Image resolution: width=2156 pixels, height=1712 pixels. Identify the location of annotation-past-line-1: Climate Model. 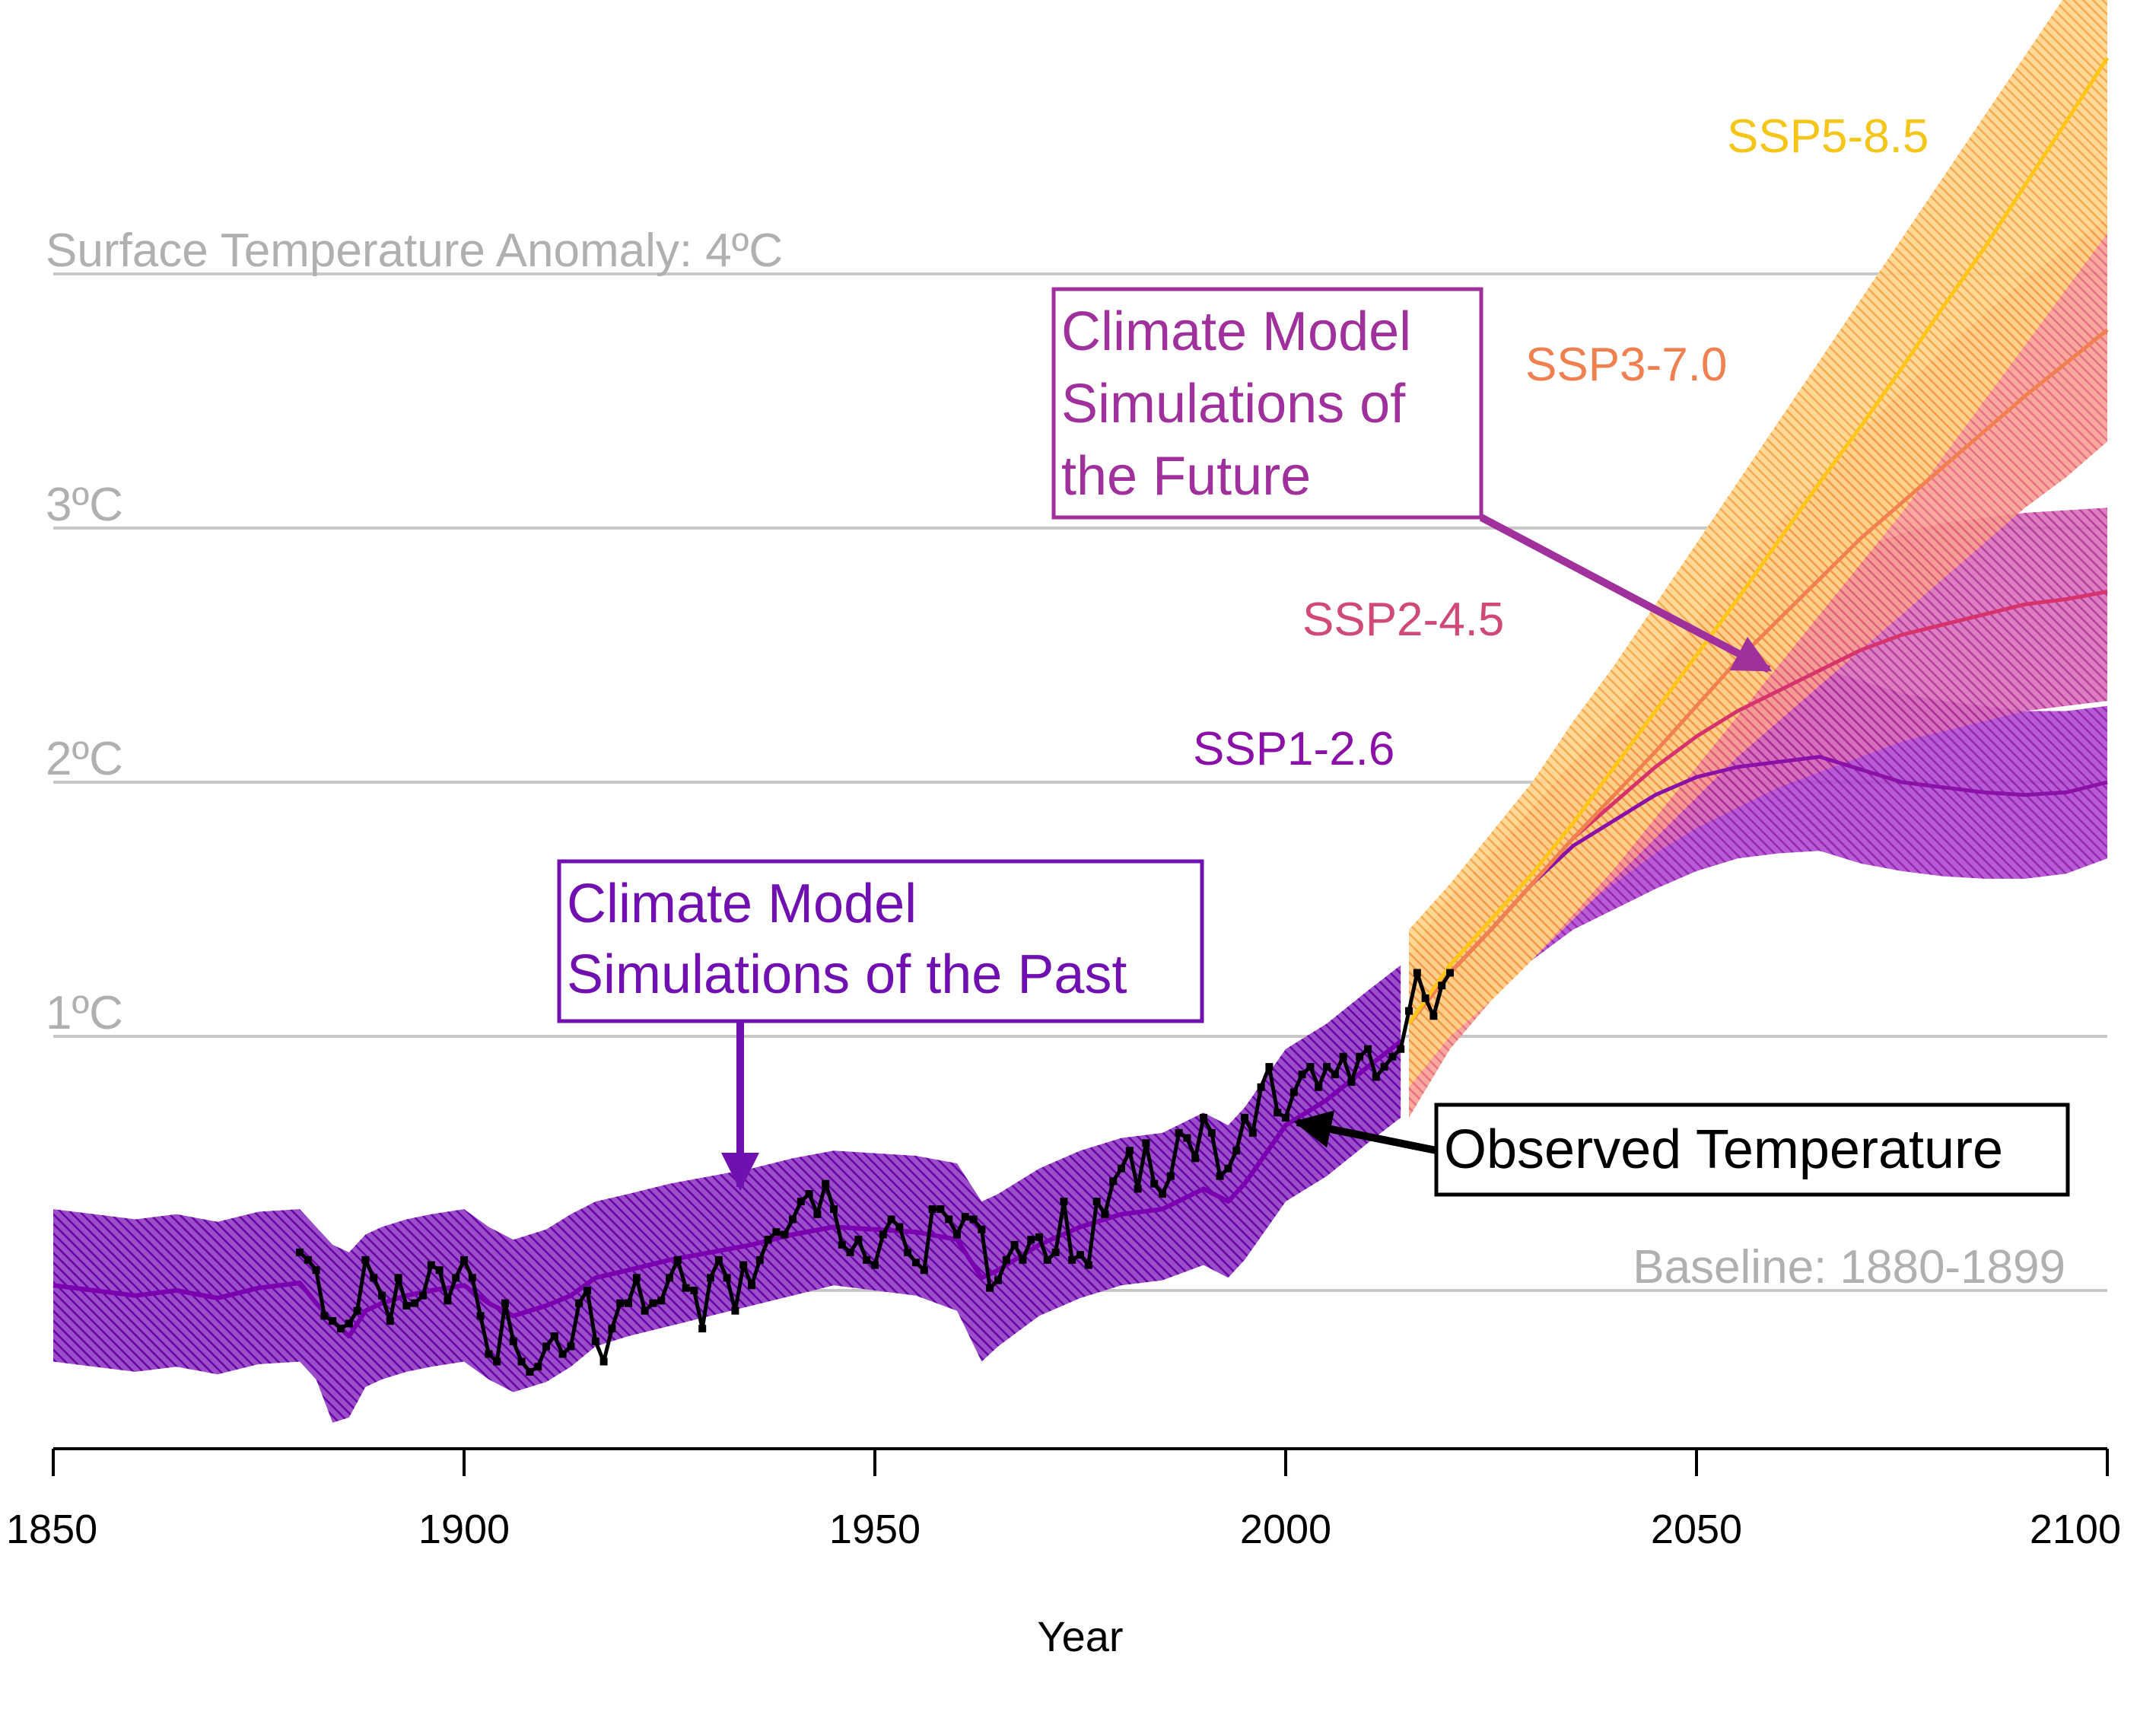
(742, 904).